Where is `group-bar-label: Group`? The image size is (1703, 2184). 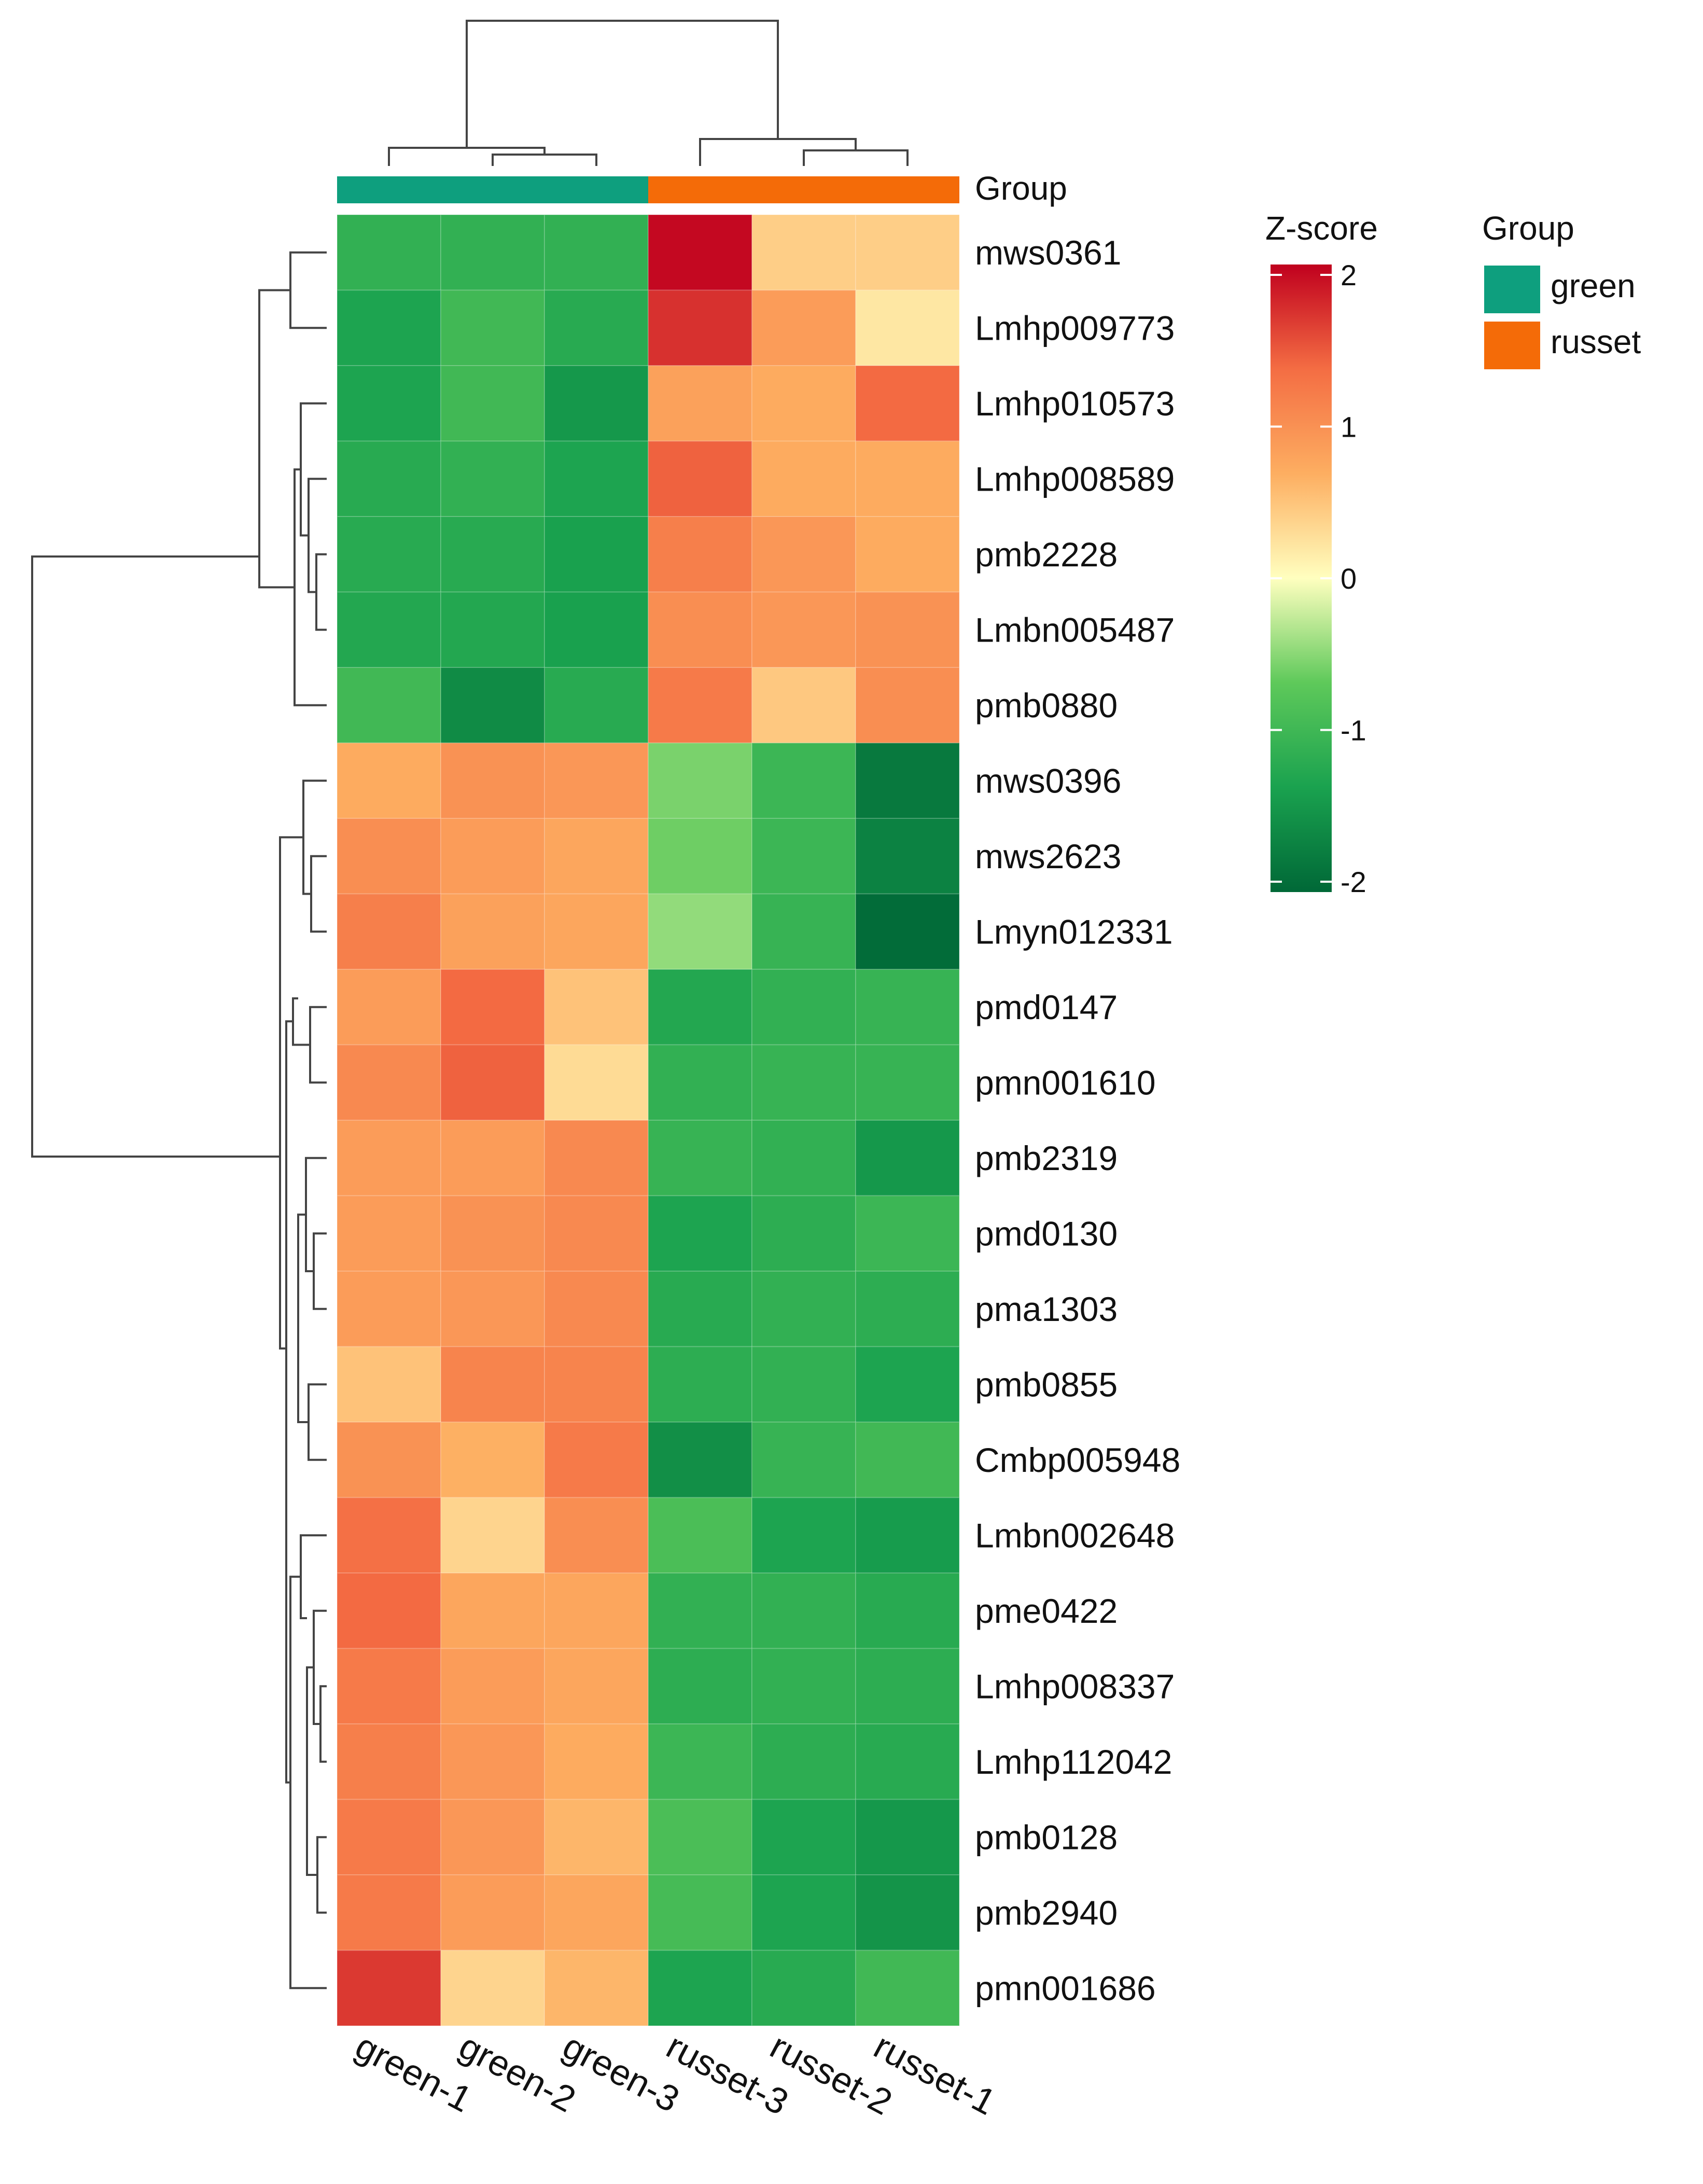 group-bar-label: Group is located at coordinates (1021, 188).